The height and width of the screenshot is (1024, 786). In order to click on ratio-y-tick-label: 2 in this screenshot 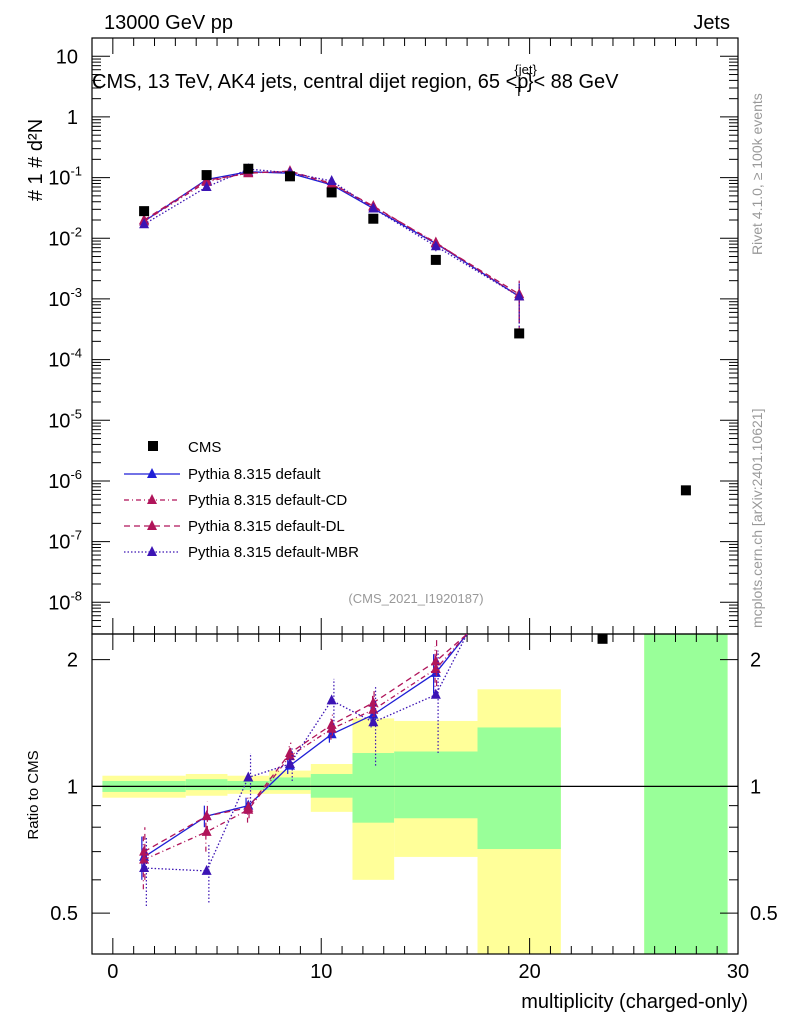, I will do `click(72, 661)`.